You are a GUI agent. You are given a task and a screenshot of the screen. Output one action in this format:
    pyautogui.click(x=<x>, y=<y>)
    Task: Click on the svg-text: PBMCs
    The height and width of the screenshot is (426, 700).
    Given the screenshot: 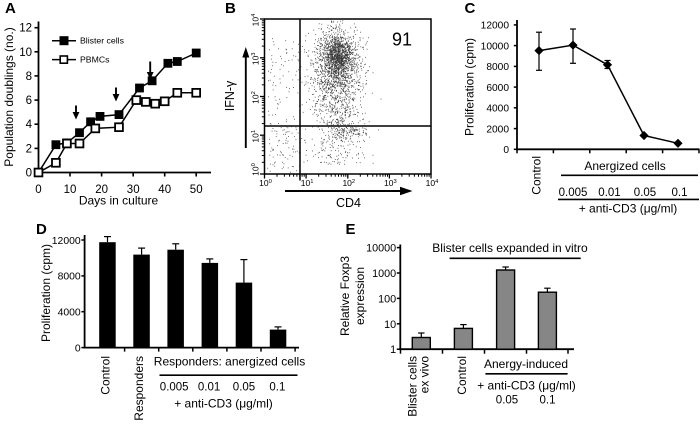 What is the action you would take?
    pyautogui.click(x=95, y=60)
    